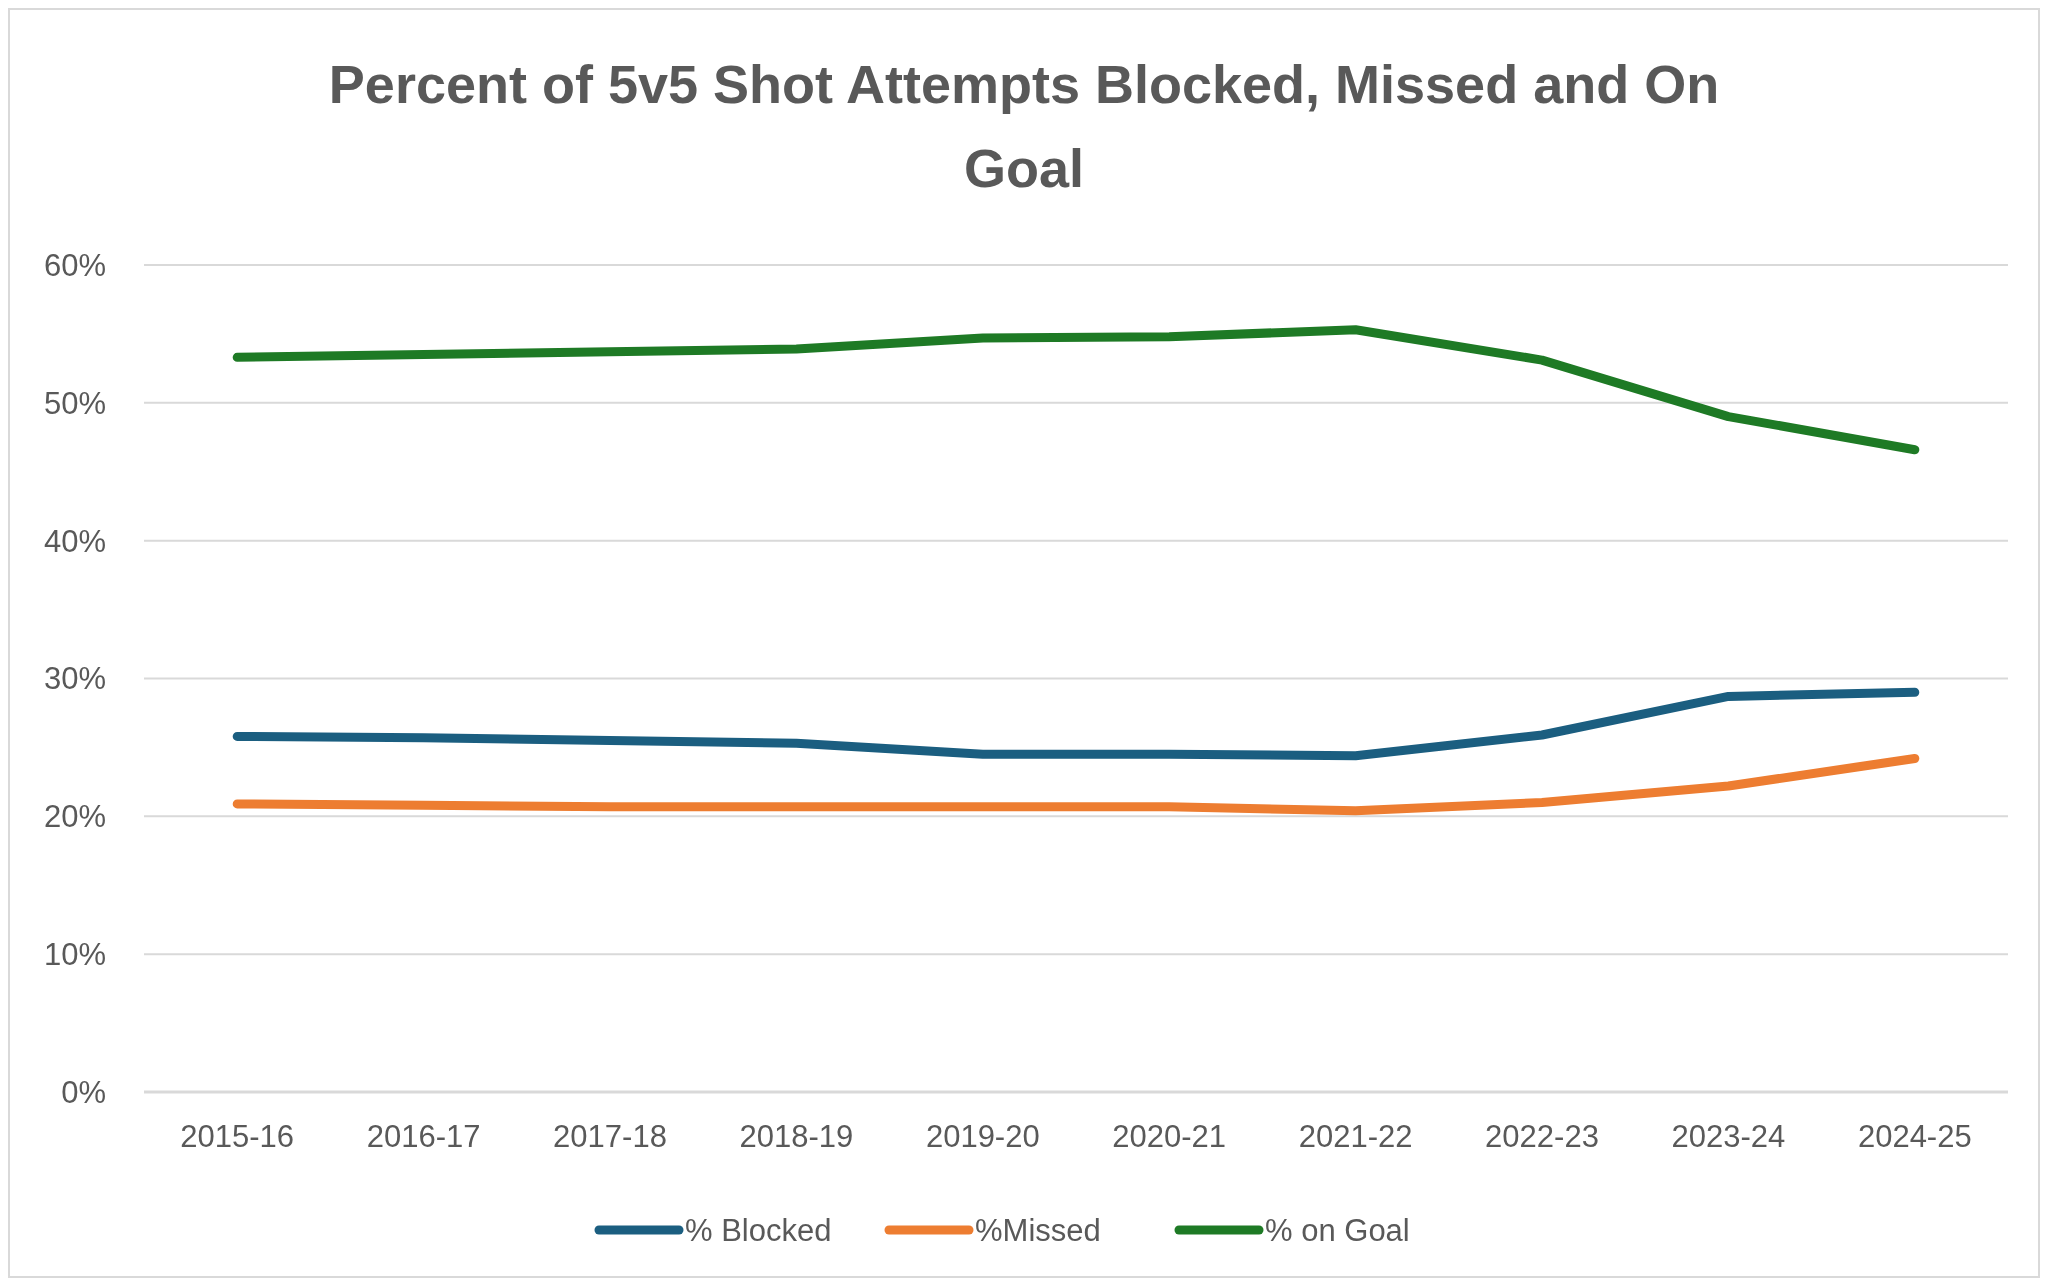  What do you see at coordinates (1038, 1230) in the screenshot?
I see `legend-label: %Missed` at bounding box center [1038, 1230].